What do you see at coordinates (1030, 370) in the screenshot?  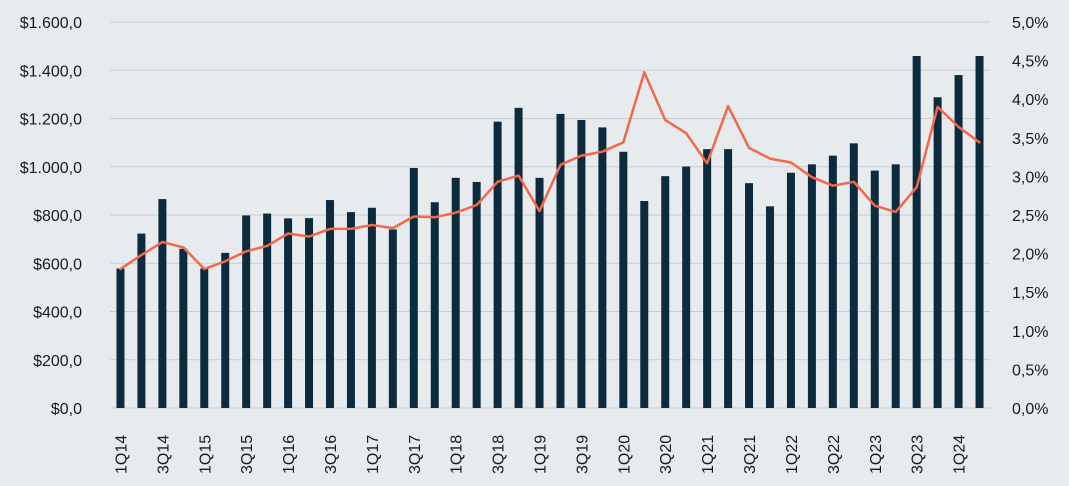 I see `y-right-tick-label: 0,5%` at bounding box center [1030, 370].